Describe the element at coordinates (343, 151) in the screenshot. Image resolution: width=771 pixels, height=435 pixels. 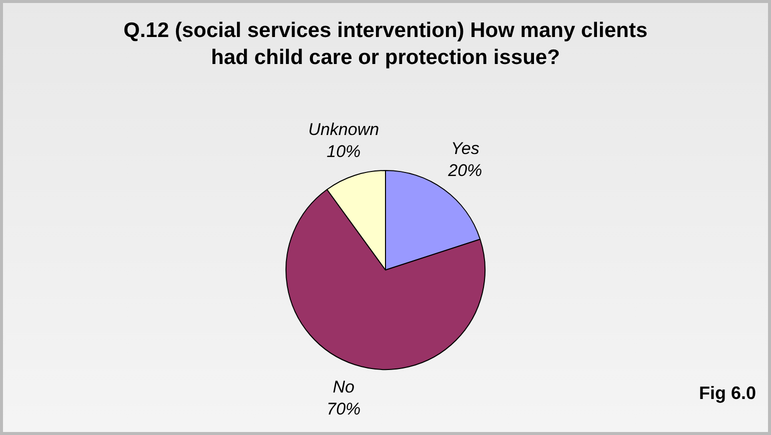
I see `data-label: 10%` at that location.